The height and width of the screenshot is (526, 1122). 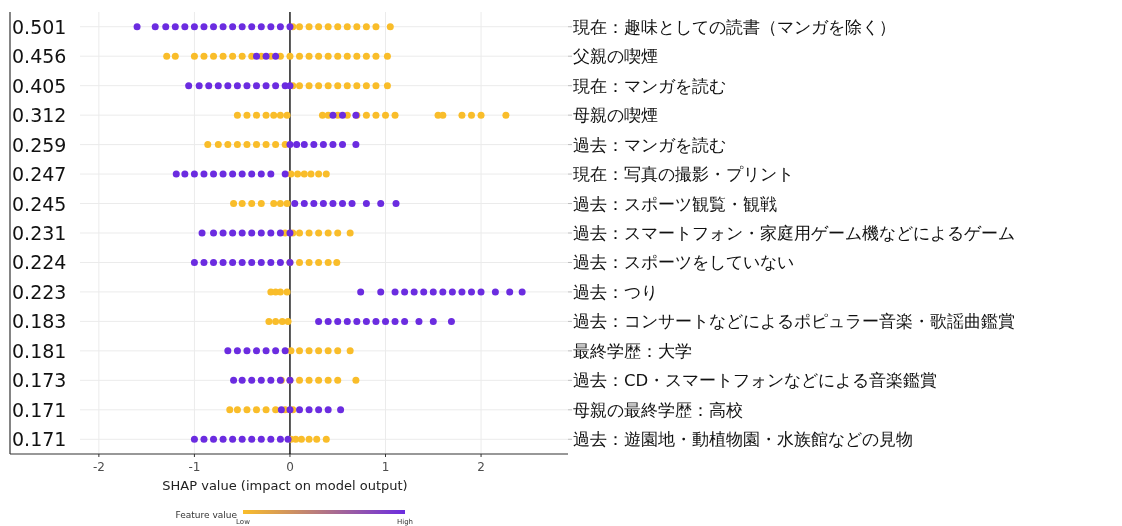 I want to click on x-tick-label: 0, so click(x=290, y=467).